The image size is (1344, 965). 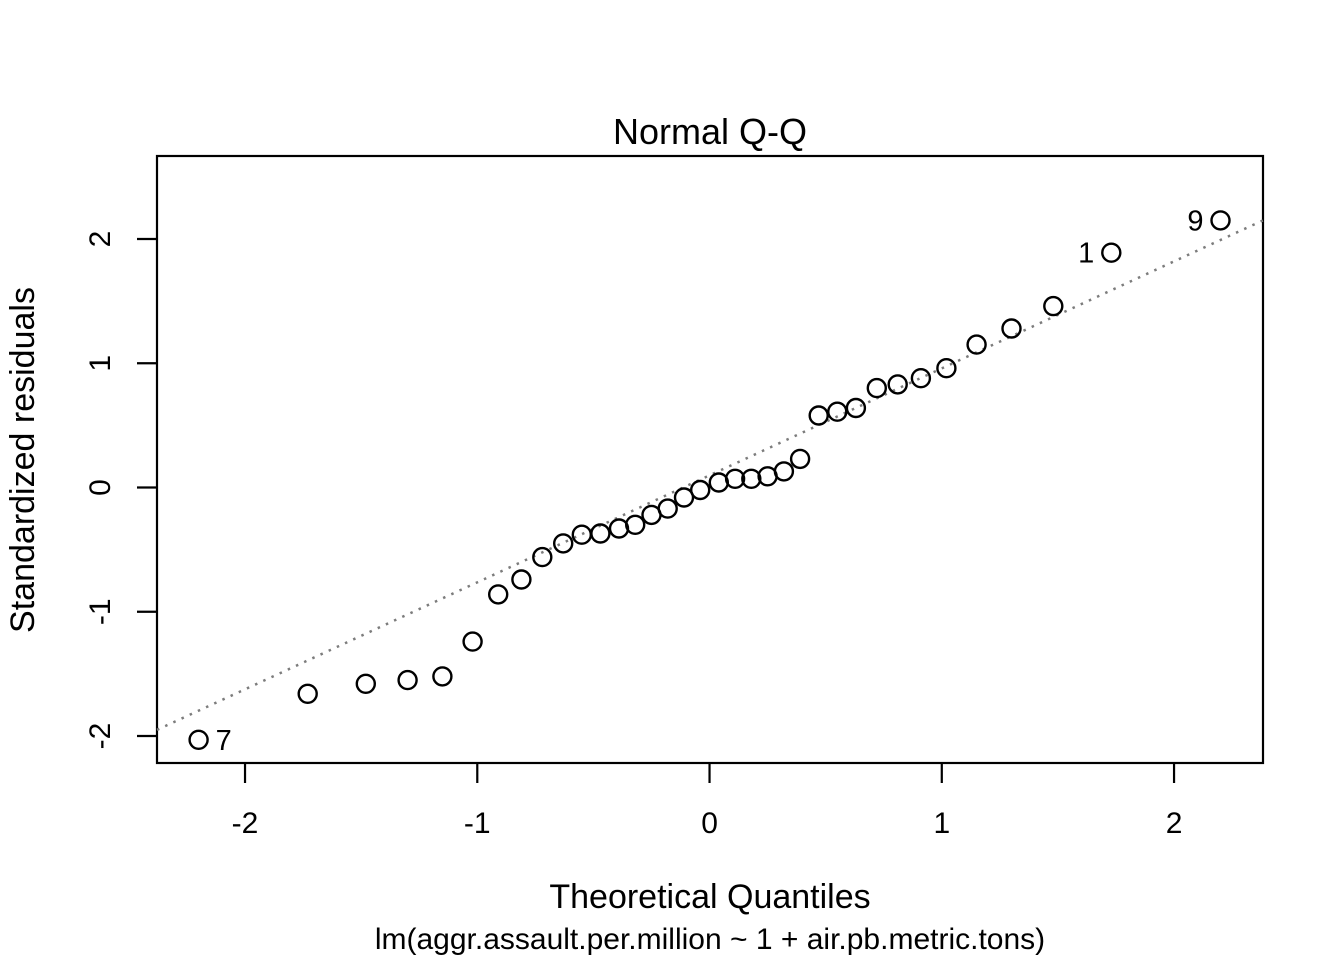 What do you see at coordinates (100, 363) in the screenshot?
I see `y-tick-label: 1` at bounding box center [100, 363].